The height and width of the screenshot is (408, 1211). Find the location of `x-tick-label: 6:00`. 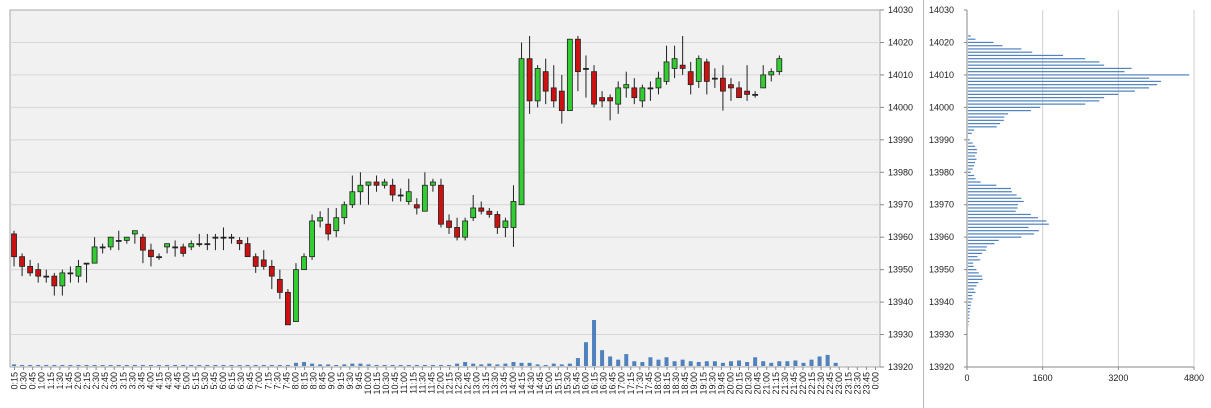

x-tick-label: 6:00 is located at coordinates (223, 381).